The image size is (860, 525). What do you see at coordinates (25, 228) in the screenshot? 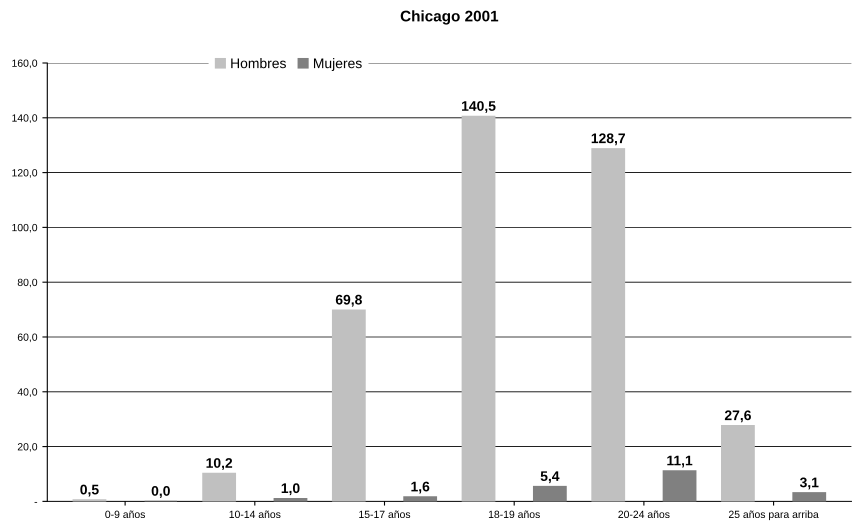
I see `y-tick-label: 100,0` at bounding box center [25, 228].